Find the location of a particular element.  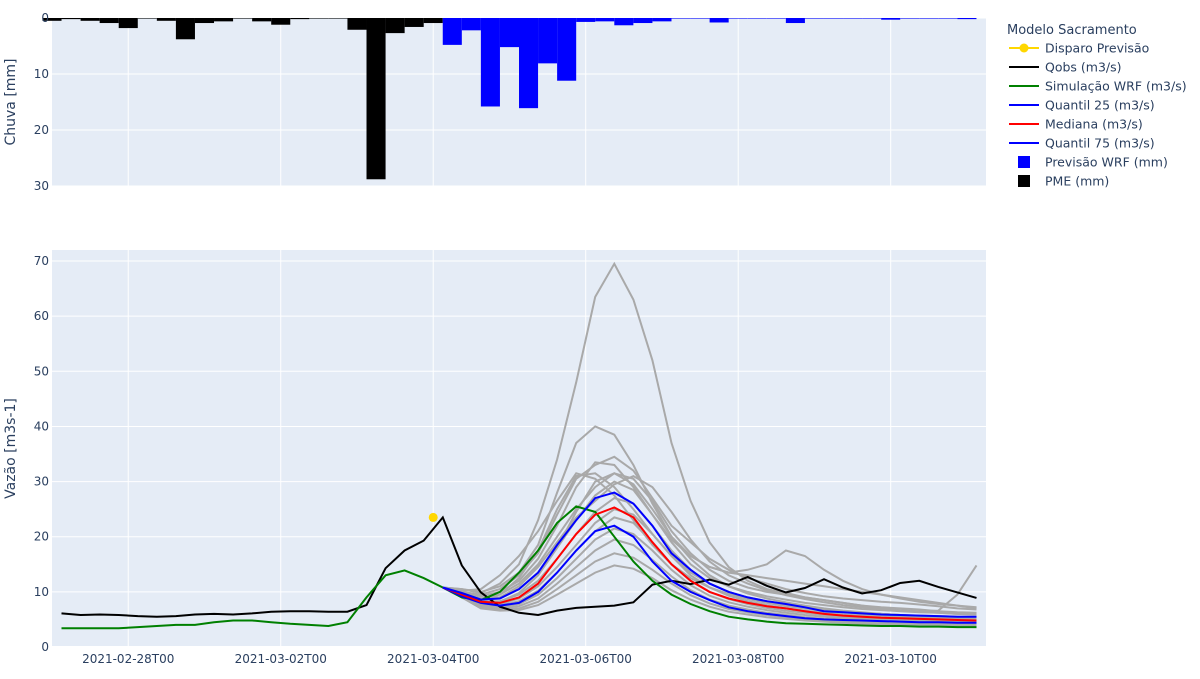

flow-y-tick-label: 20 is located at coordinates (41, 537).